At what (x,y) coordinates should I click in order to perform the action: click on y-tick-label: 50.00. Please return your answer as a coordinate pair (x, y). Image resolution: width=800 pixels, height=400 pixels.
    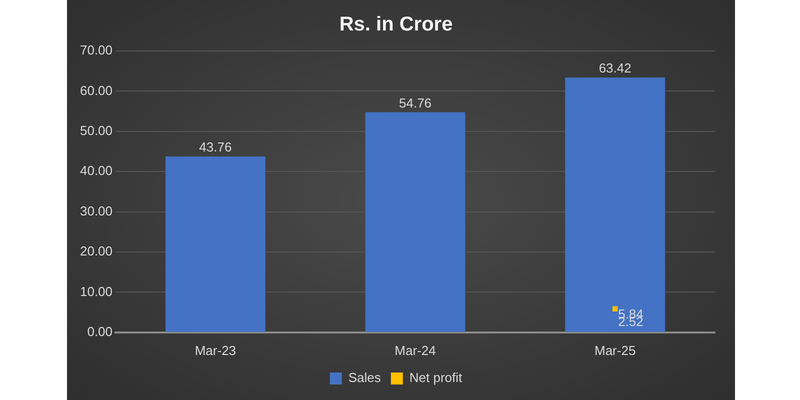
    Looking at the image, I should click on (96, 130).